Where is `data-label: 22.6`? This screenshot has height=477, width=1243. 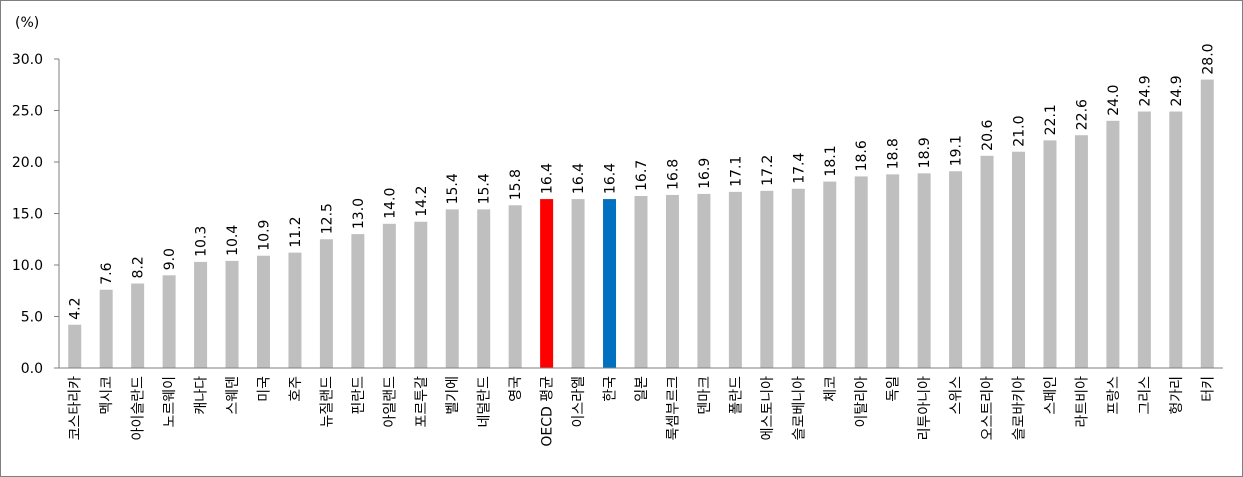 data-label: 22.6 is located at coordinates (1082, 114).